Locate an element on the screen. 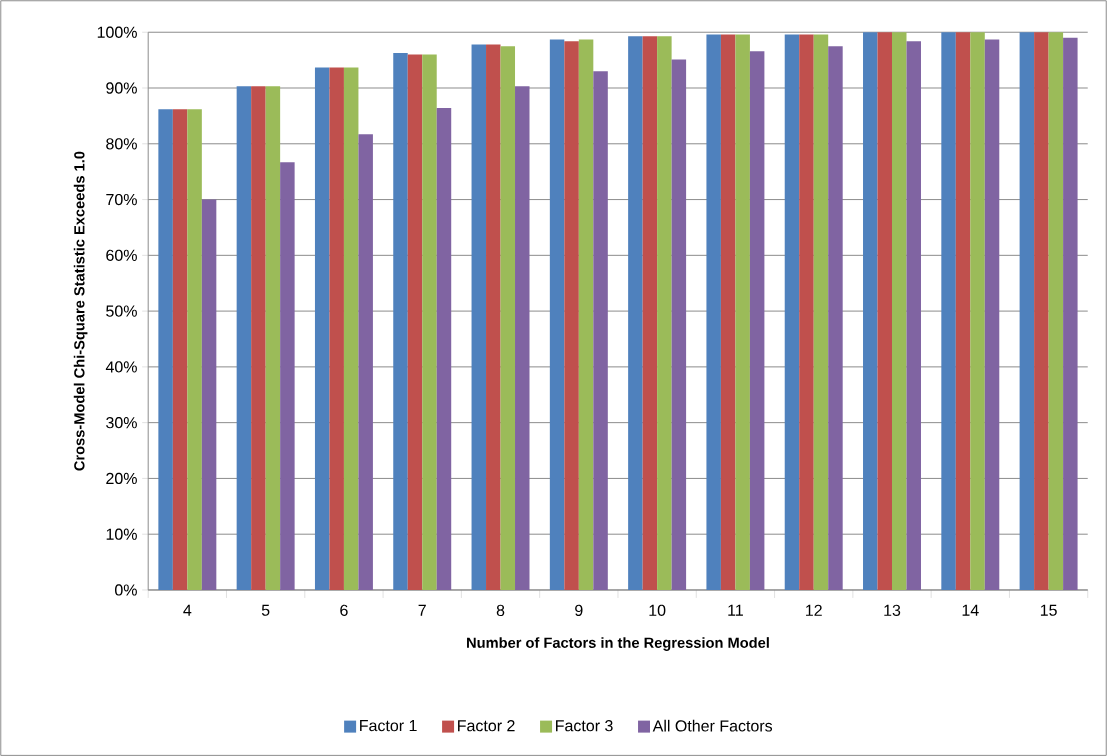 This screenshot has width=1107, height=756. x-tick-label: 10 is located at coordinates (657, 610).